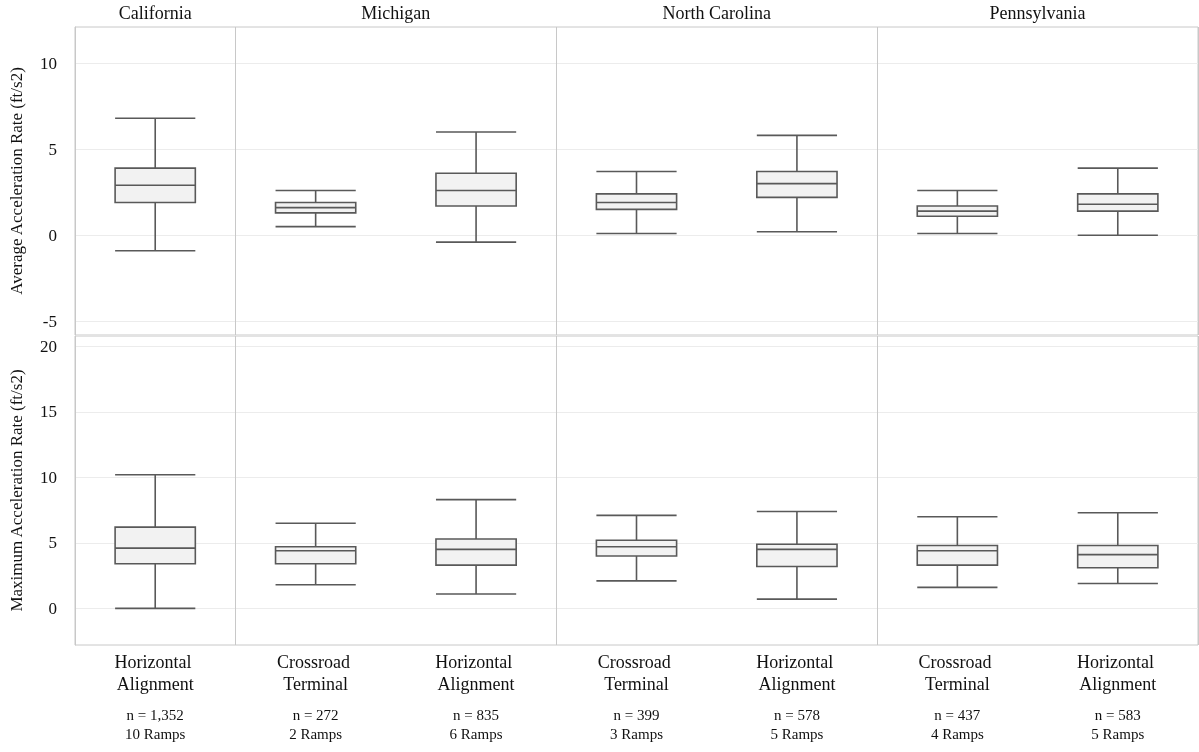 The height and width of the screenshot is (752, 1199). I want to click on text: Pennsylvania, so click(1037, 13).